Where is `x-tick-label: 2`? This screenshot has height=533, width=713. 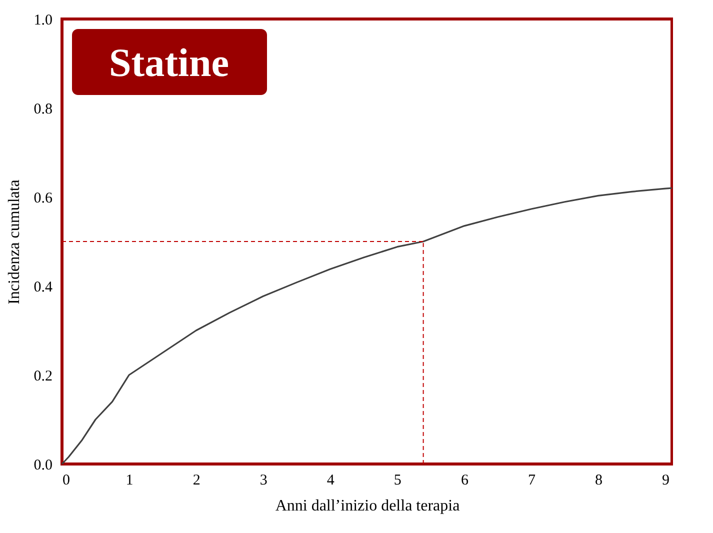 x-tick-label: 2 is located at coordinates (196, 480).